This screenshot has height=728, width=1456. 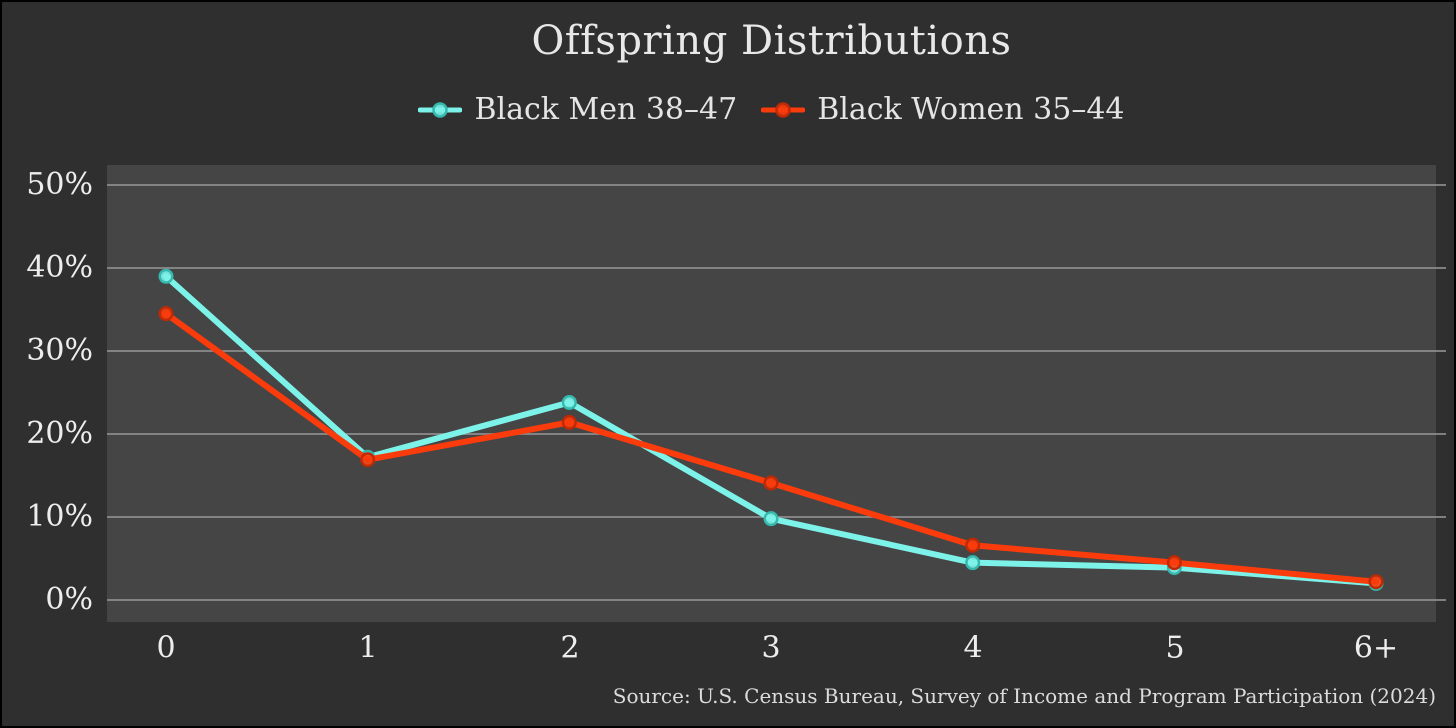 I want to click on x-tick-label: 0, so click(x=166, y=648).